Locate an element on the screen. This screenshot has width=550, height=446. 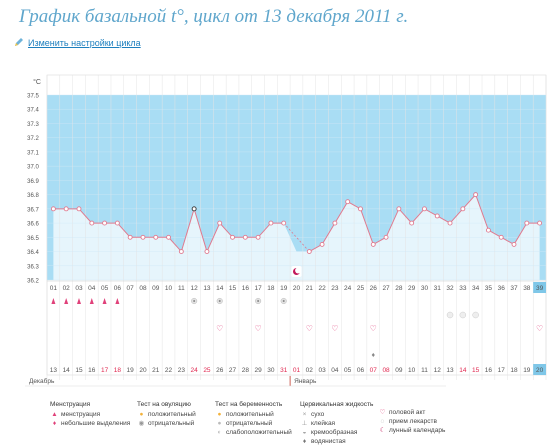
y-axis-label: °C is located at coordinates (37, 82).